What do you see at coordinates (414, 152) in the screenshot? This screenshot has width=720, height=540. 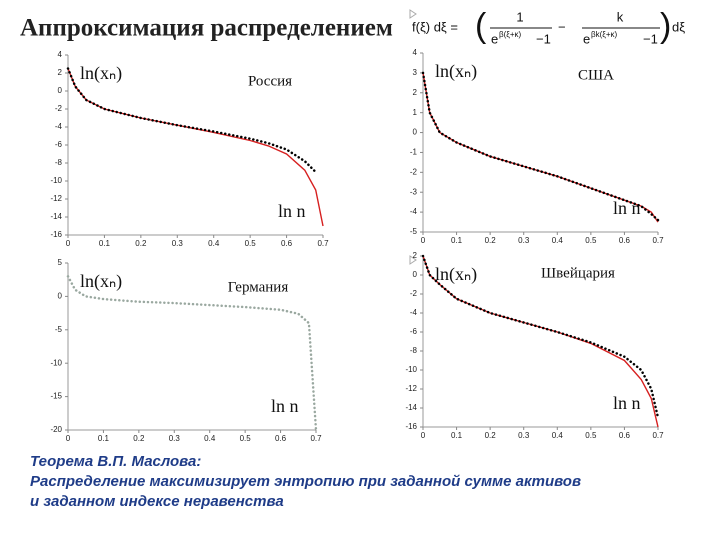 I see `y-tick-label: -1` at bounding box center [414, 152].